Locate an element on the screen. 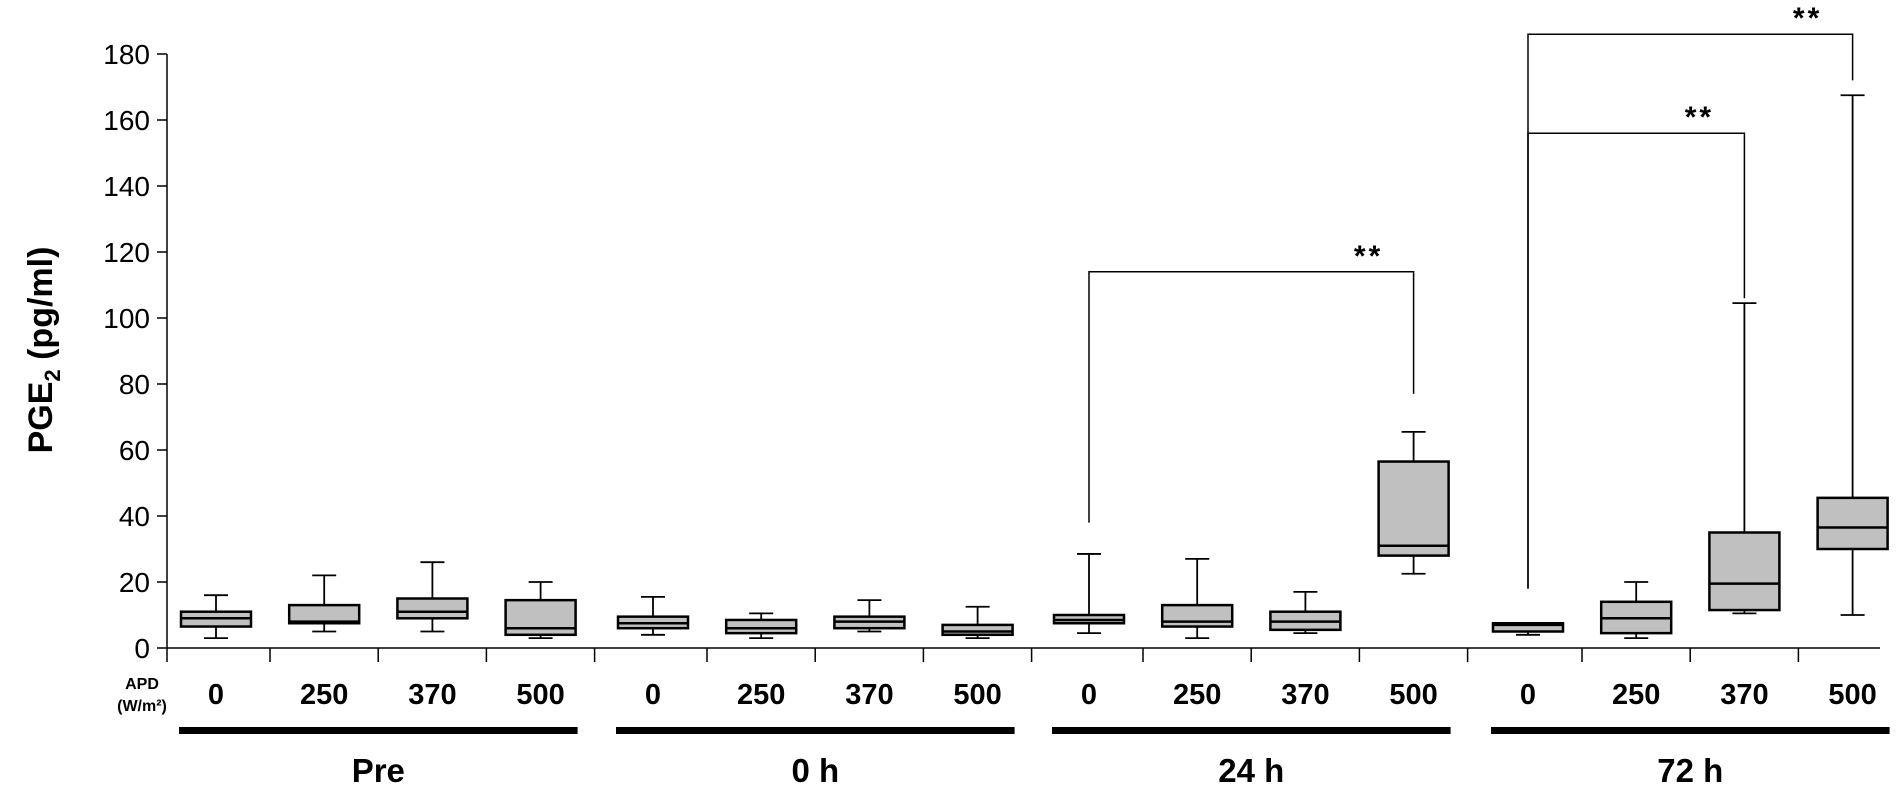 Image resolution: width=1902 pixels, height=791 pixels. y-tick-label: 160 is located at coordinates (126, 120).